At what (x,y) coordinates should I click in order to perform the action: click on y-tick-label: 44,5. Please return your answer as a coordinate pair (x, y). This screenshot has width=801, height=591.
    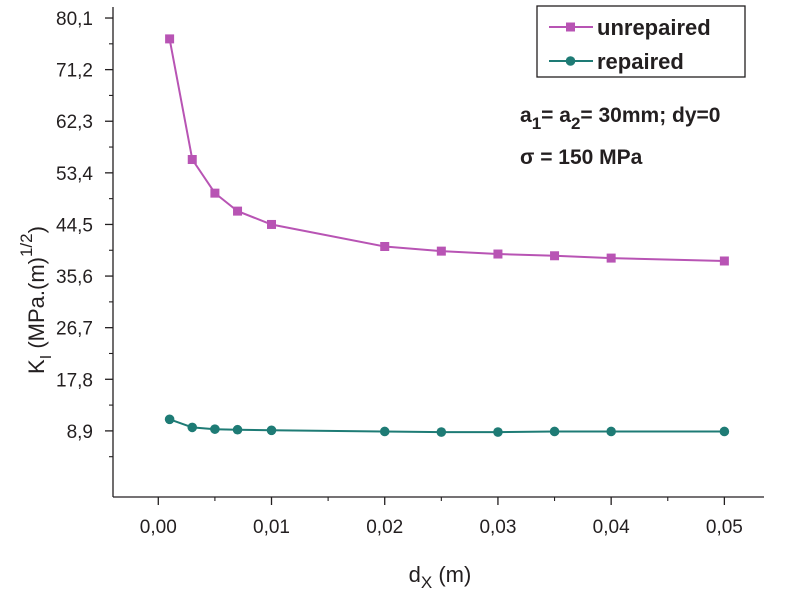
    Looking at the image, I should click on (74, 225).